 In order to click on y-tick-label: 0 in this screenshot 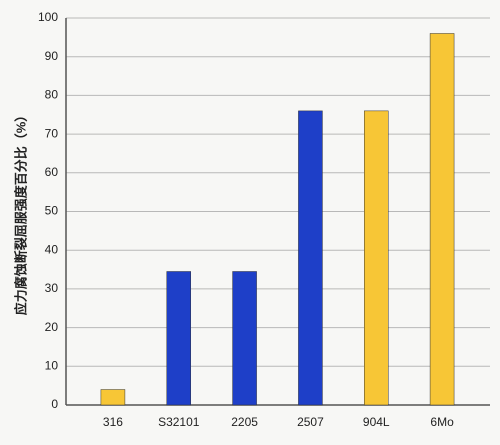, I will do `click(54, 404)`.